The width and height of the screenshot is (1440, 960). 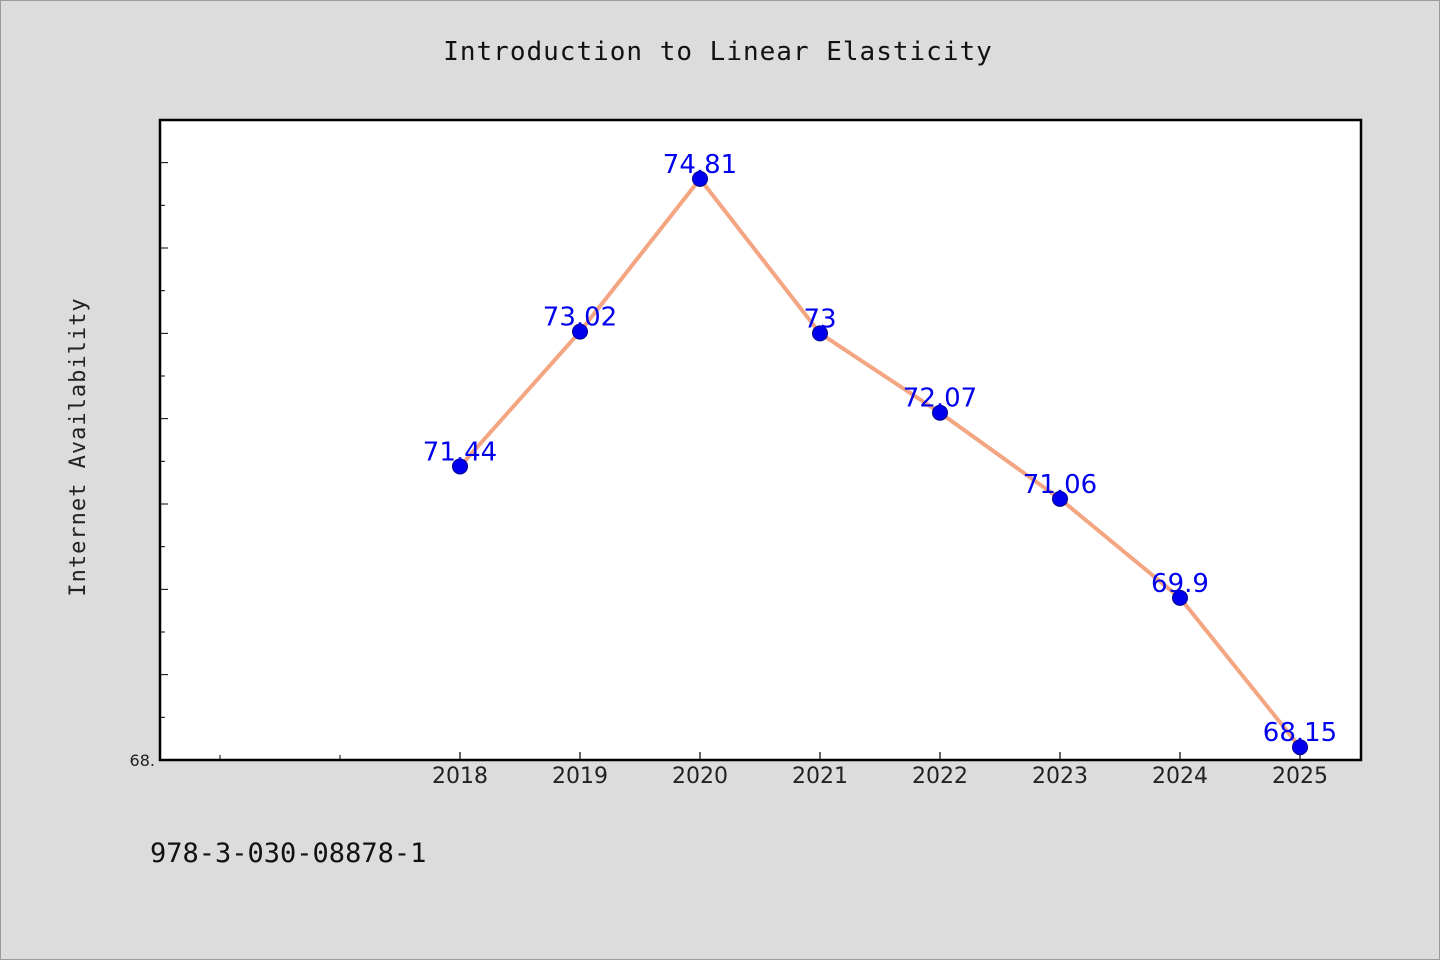 What do you see at coordinates (580, 776) in the screenshot?
I see `x-tick-label: 2019` at bounding box center [580, 776].